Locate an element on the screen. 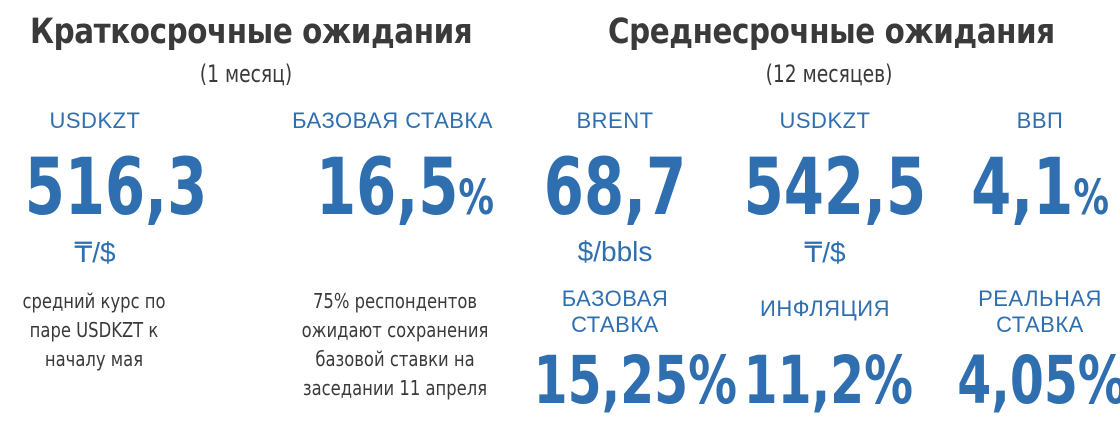 The width and height of the screenshot is (1120, 442). short-base-rate-number: 16,5 is located at coordinates (387, 188).